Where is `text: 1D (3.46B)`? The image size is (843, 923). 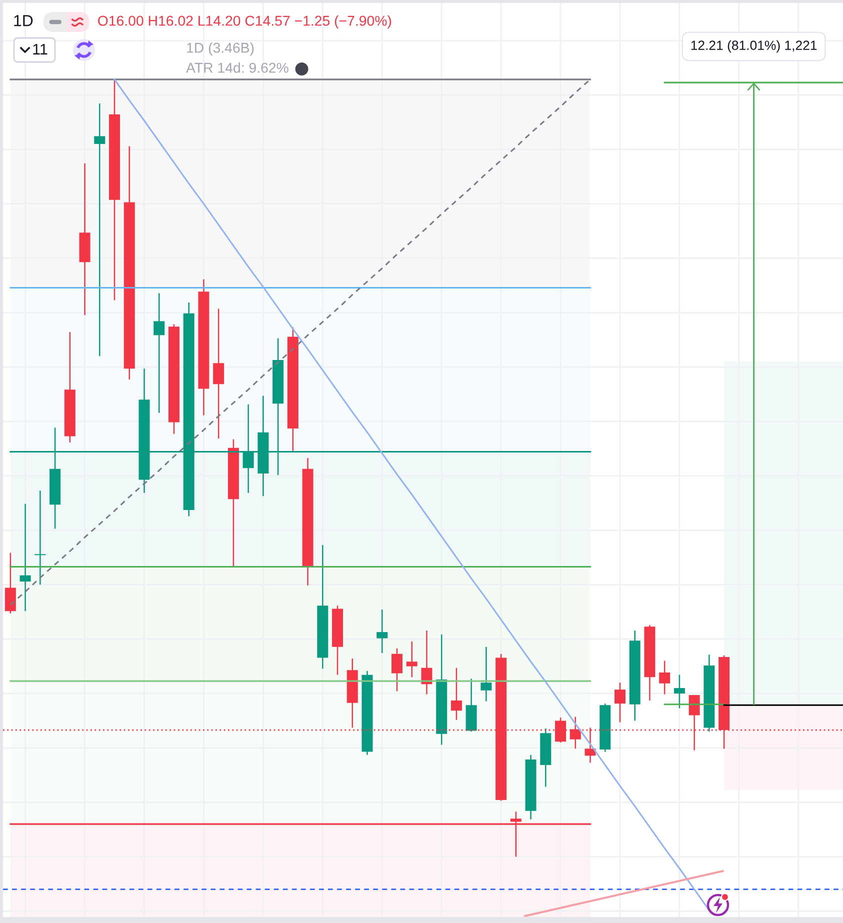
text: 1D (3.46B) is located at coordinates (220, 49).